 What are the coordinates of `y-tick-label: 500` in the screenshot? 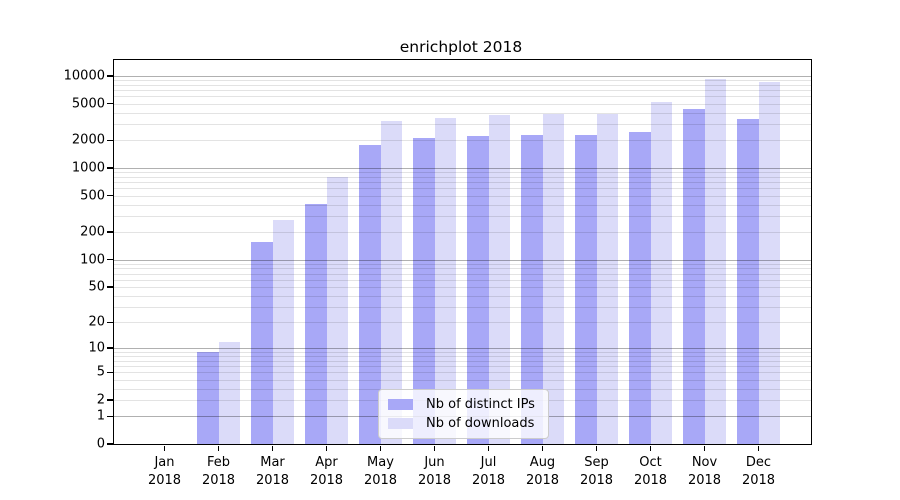 It's located at (92, 196).